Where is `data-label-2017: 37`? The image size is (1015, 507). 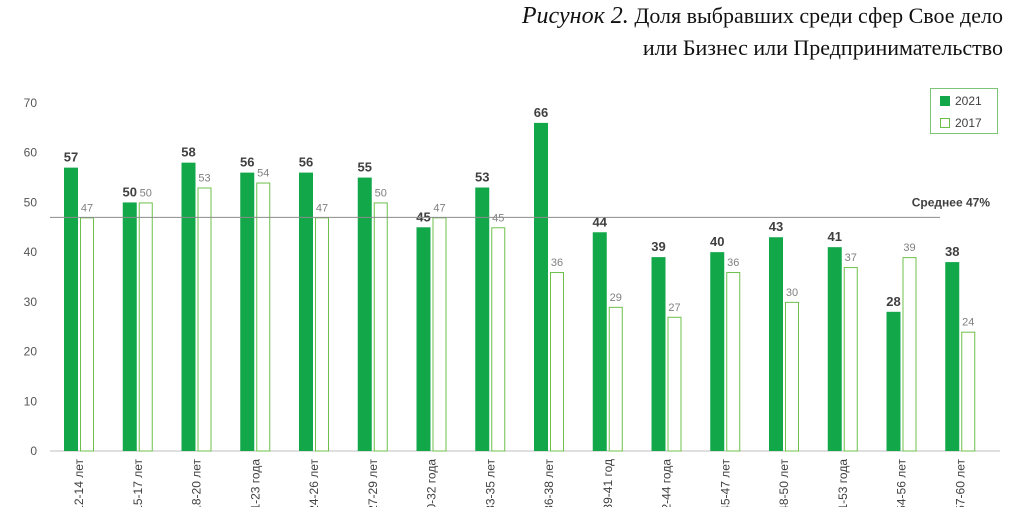
data-label-2017: 37 is located at coordinates (851, 258).